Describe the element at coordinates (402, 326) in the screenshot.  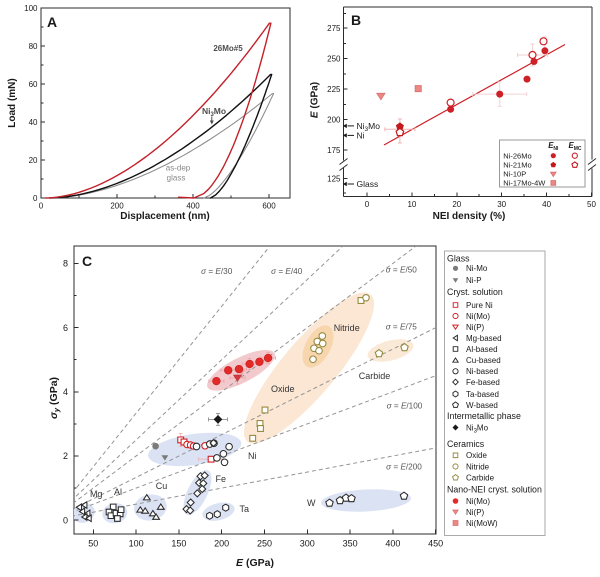
I see `svg-text: σ = E/75` at that location.